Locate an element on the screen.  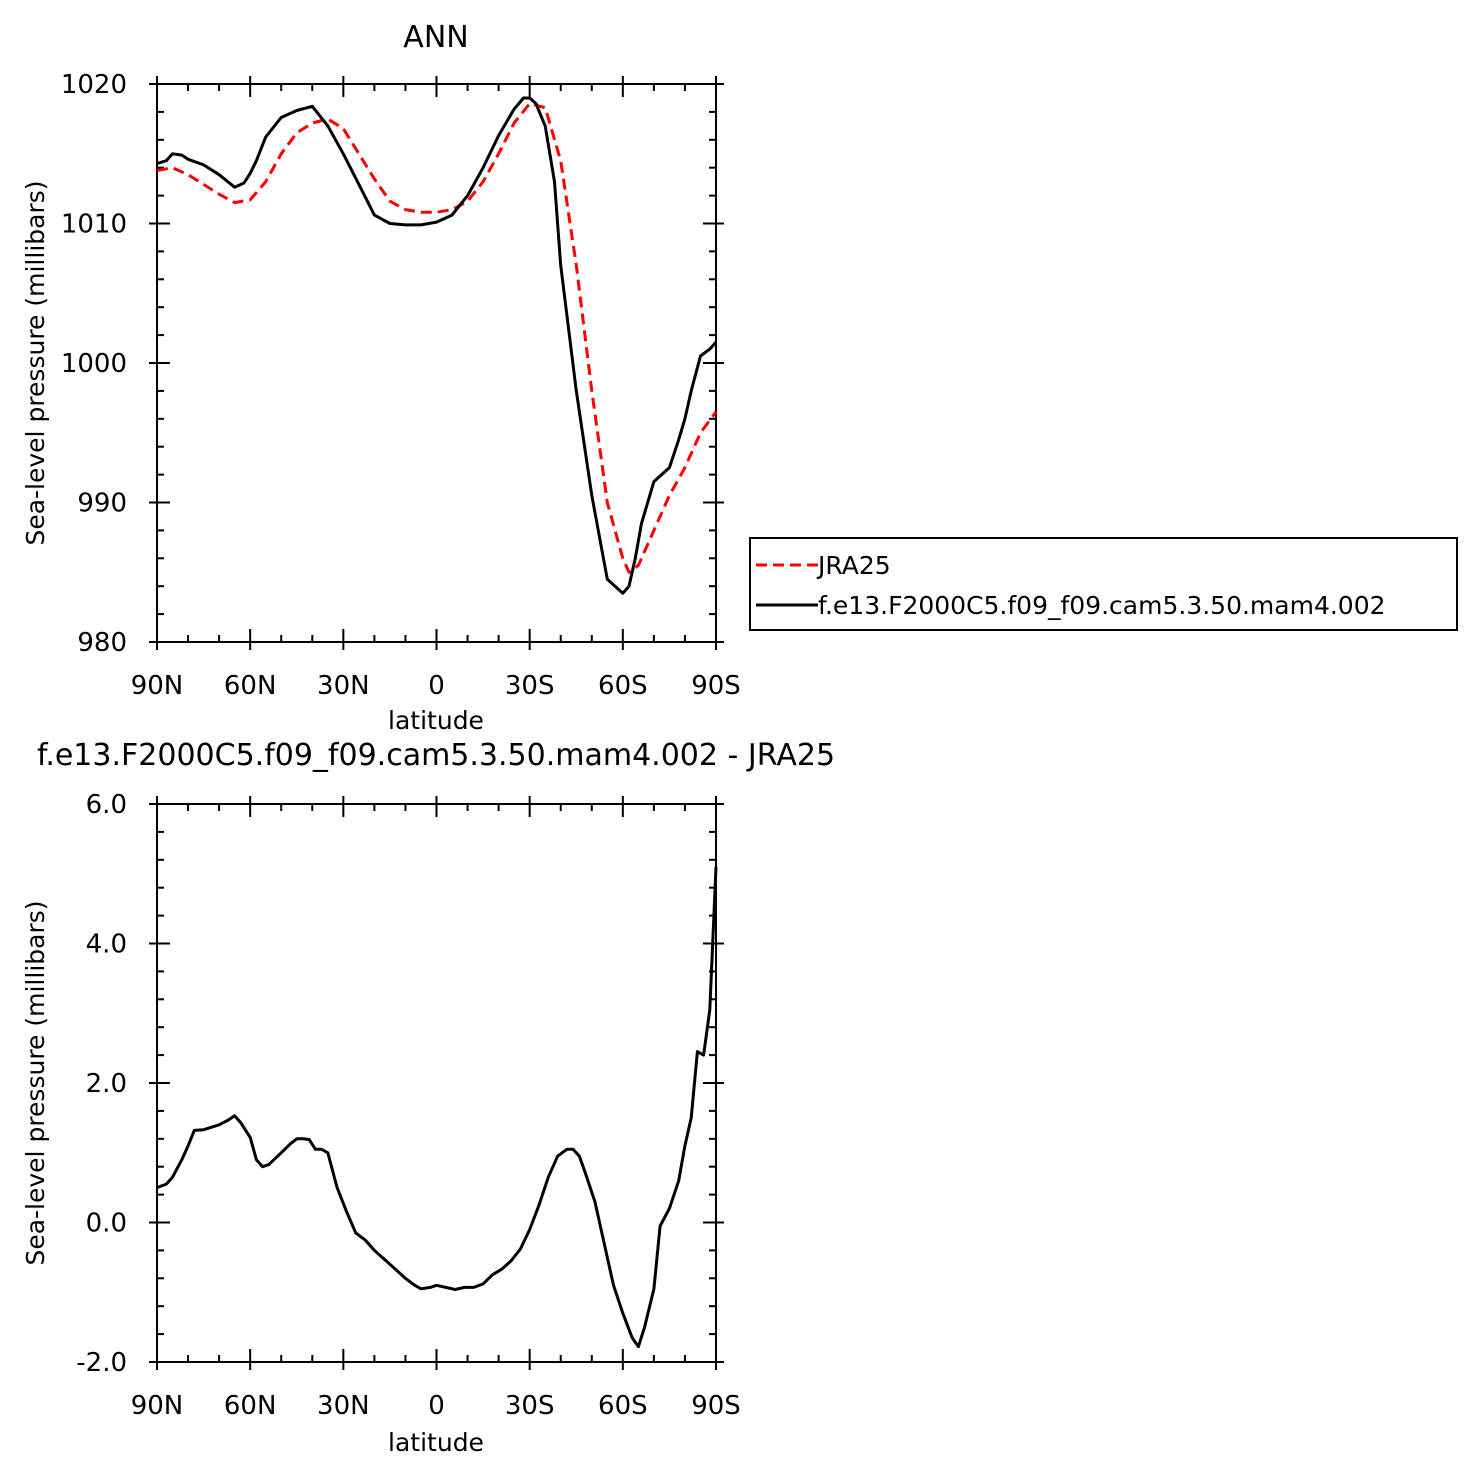
bottom-chart-x-tick-labels: 90N 60N 30N 0 30S 60S 90S is located at coordinates (436, 1406).